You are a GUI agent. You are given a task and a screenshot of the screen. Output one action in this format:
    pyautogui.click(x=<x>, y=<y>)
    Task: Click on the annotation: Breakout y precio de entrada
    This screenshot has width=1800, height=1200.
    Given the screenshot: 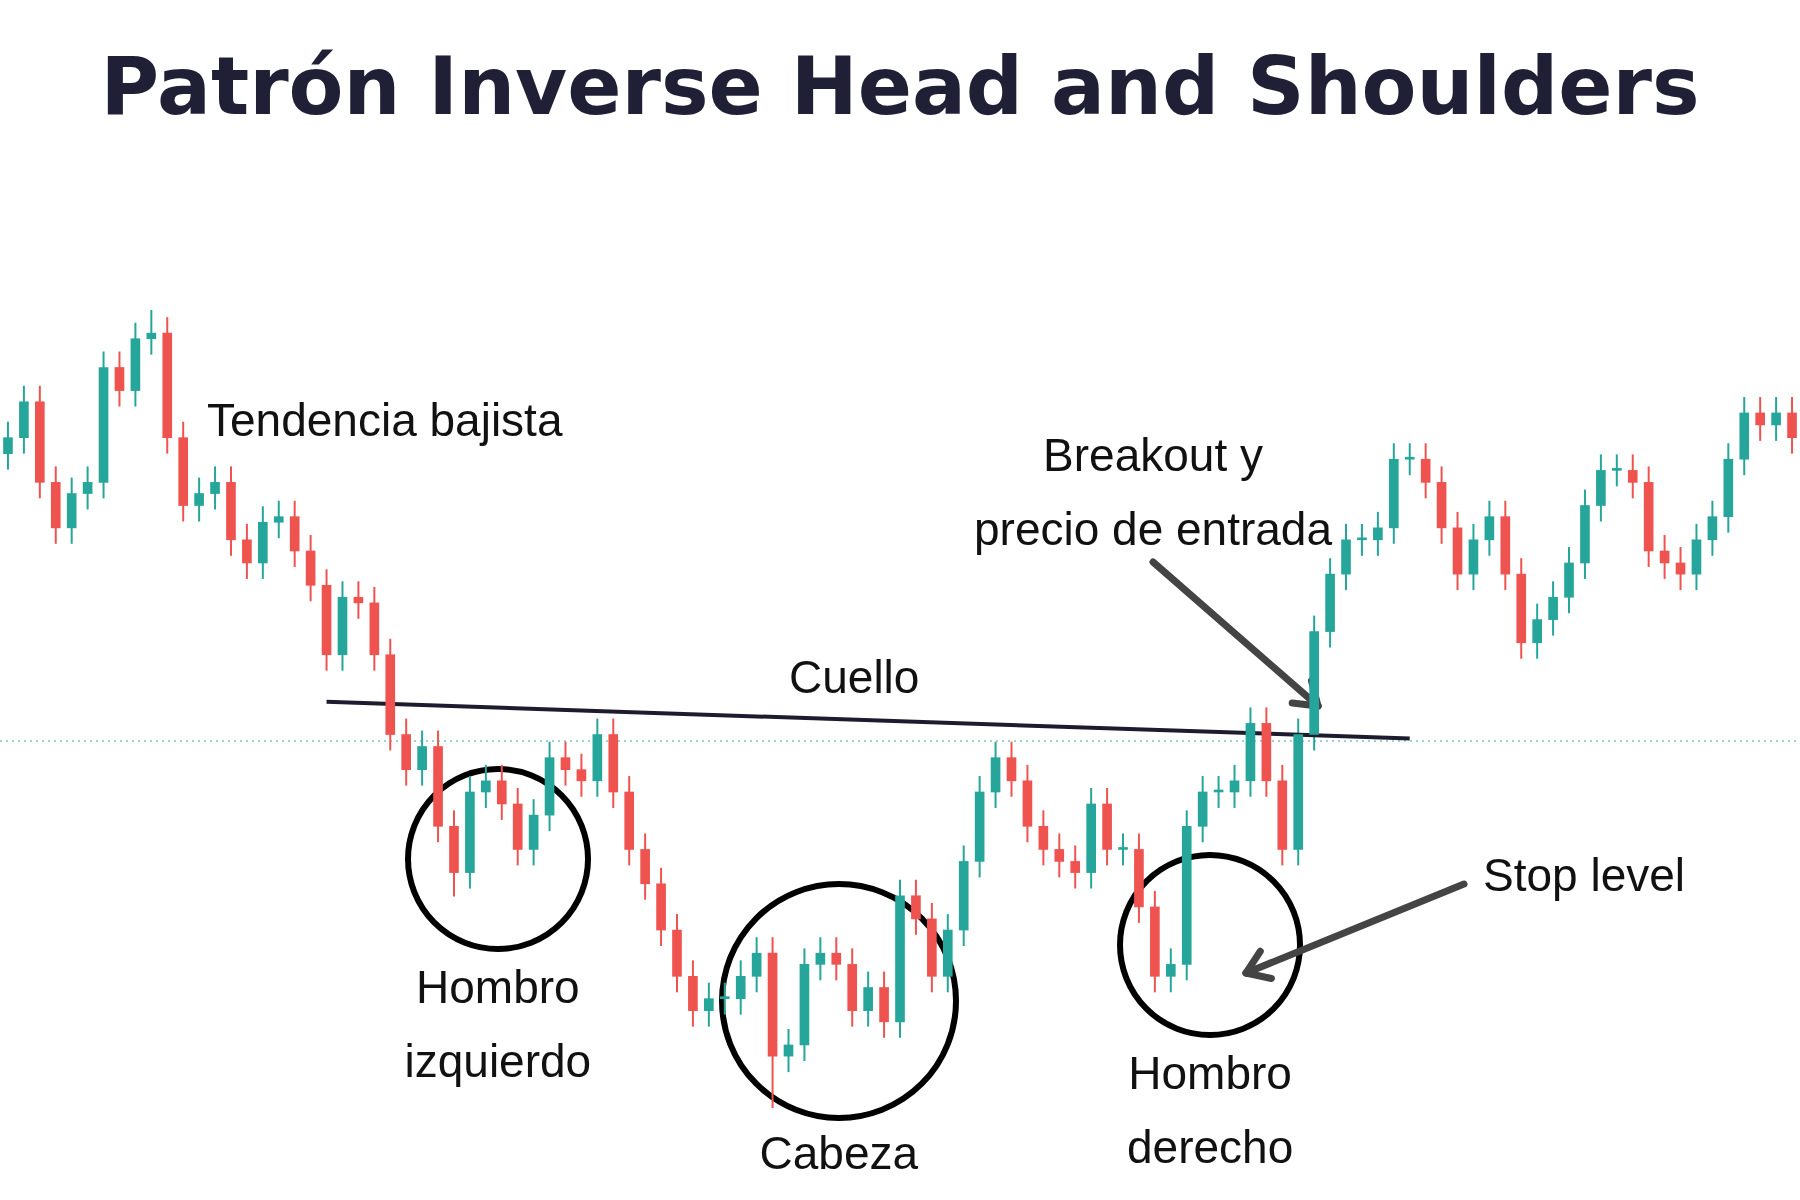 What is the action you would take?
    pyautogui.click(x=1153, y=492)
    